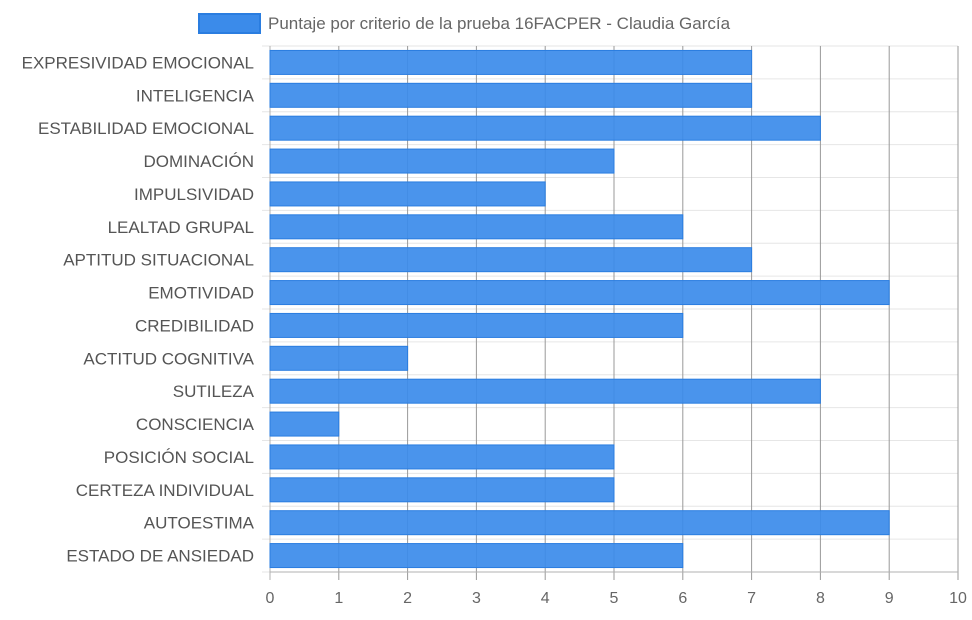 Image resolution: width=972 pixels, height=620 pixels. Describe the element at coordinates (199, 161) in the screenshot. I see `category-label: DOMINACIÓN` at that location.